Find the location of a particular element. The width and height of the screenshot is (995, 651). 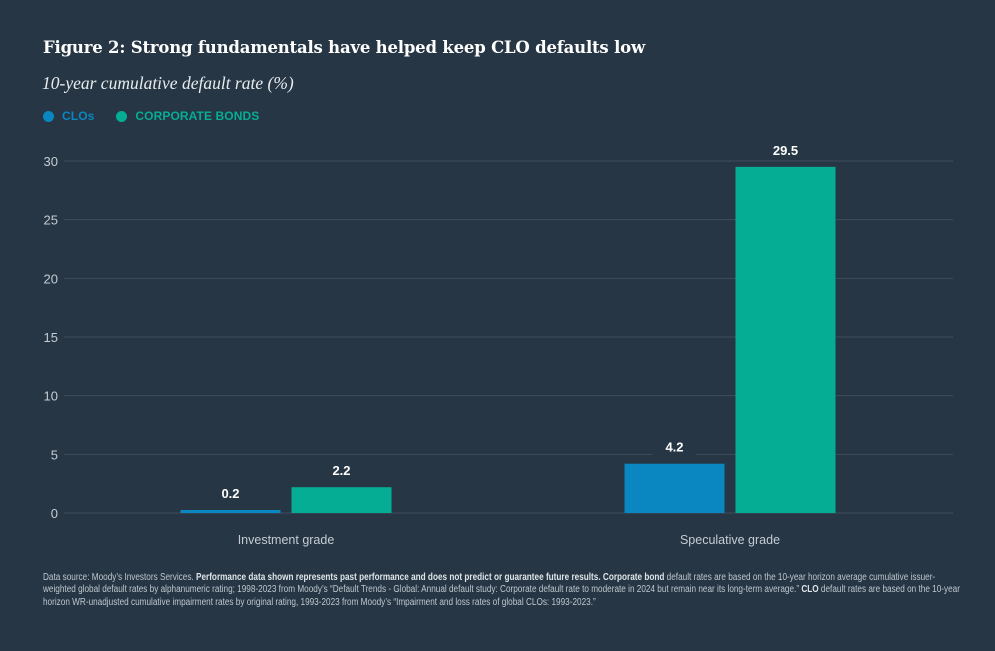

legend-item-clos: CLOs is located at coordinates (68, 116).